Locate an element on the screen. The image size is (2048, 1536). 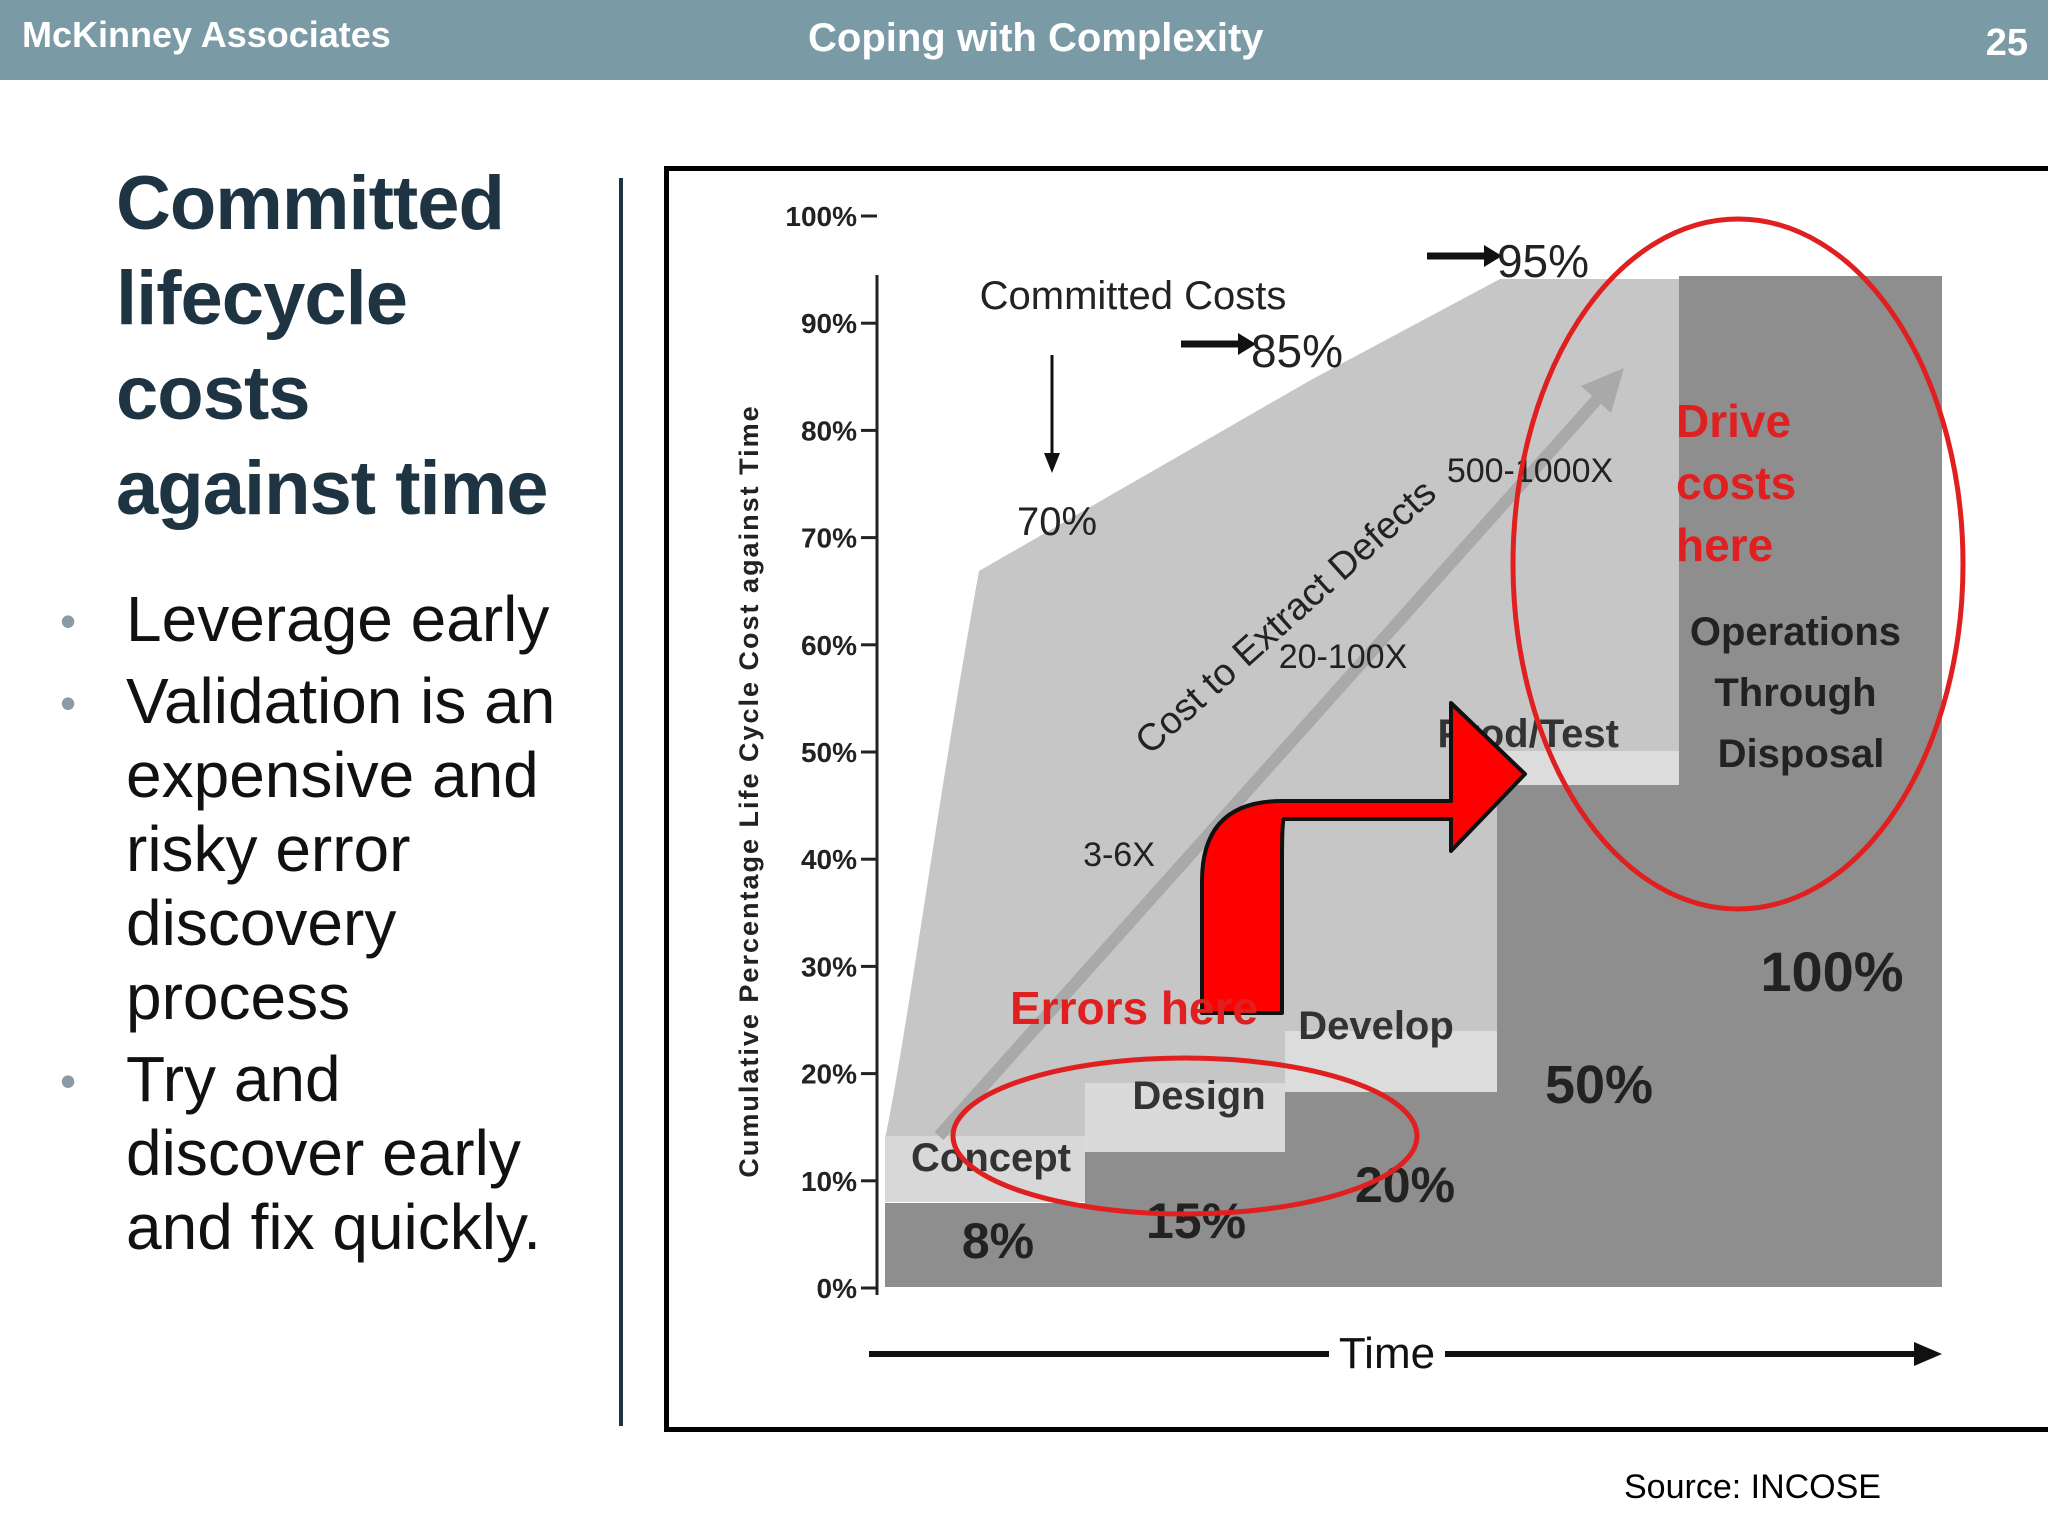
slide-number: 25 is located at coordinates (2006, 43).